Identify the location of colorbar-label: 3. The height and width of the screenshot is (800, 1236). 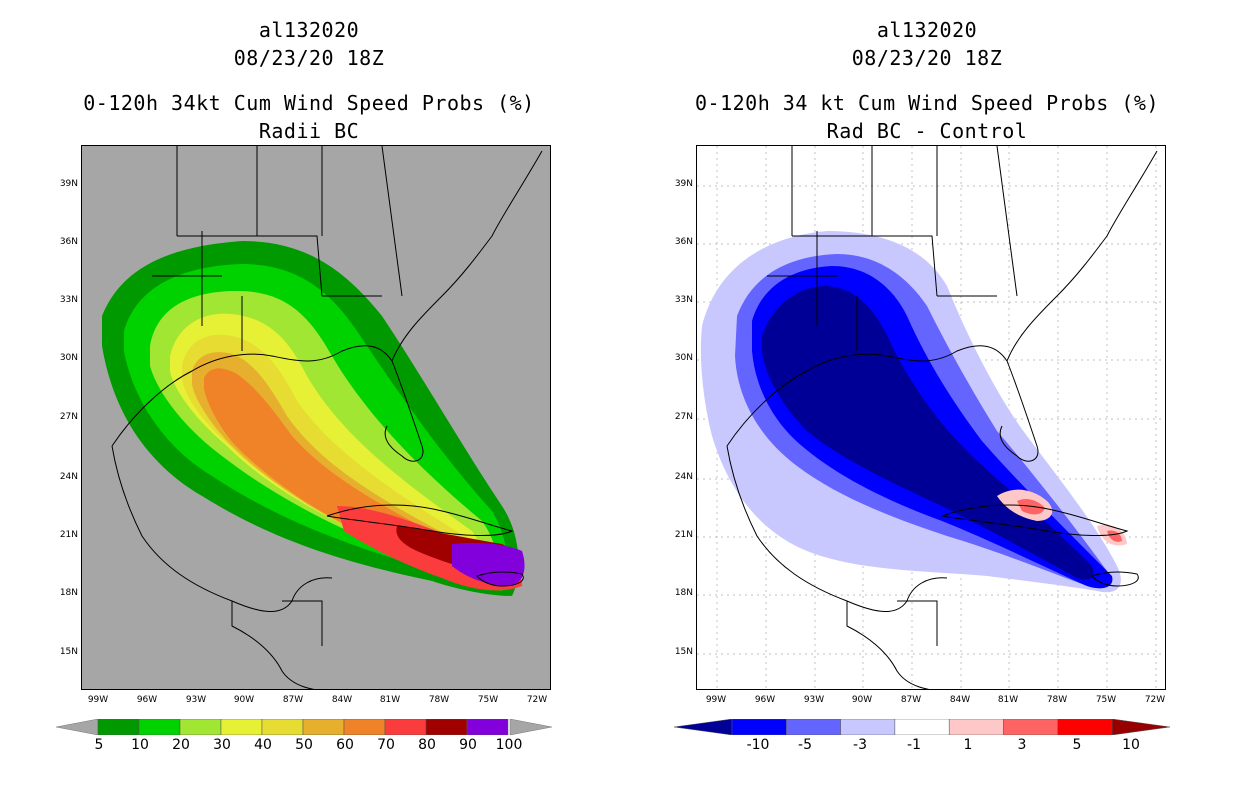
(1022, 745).